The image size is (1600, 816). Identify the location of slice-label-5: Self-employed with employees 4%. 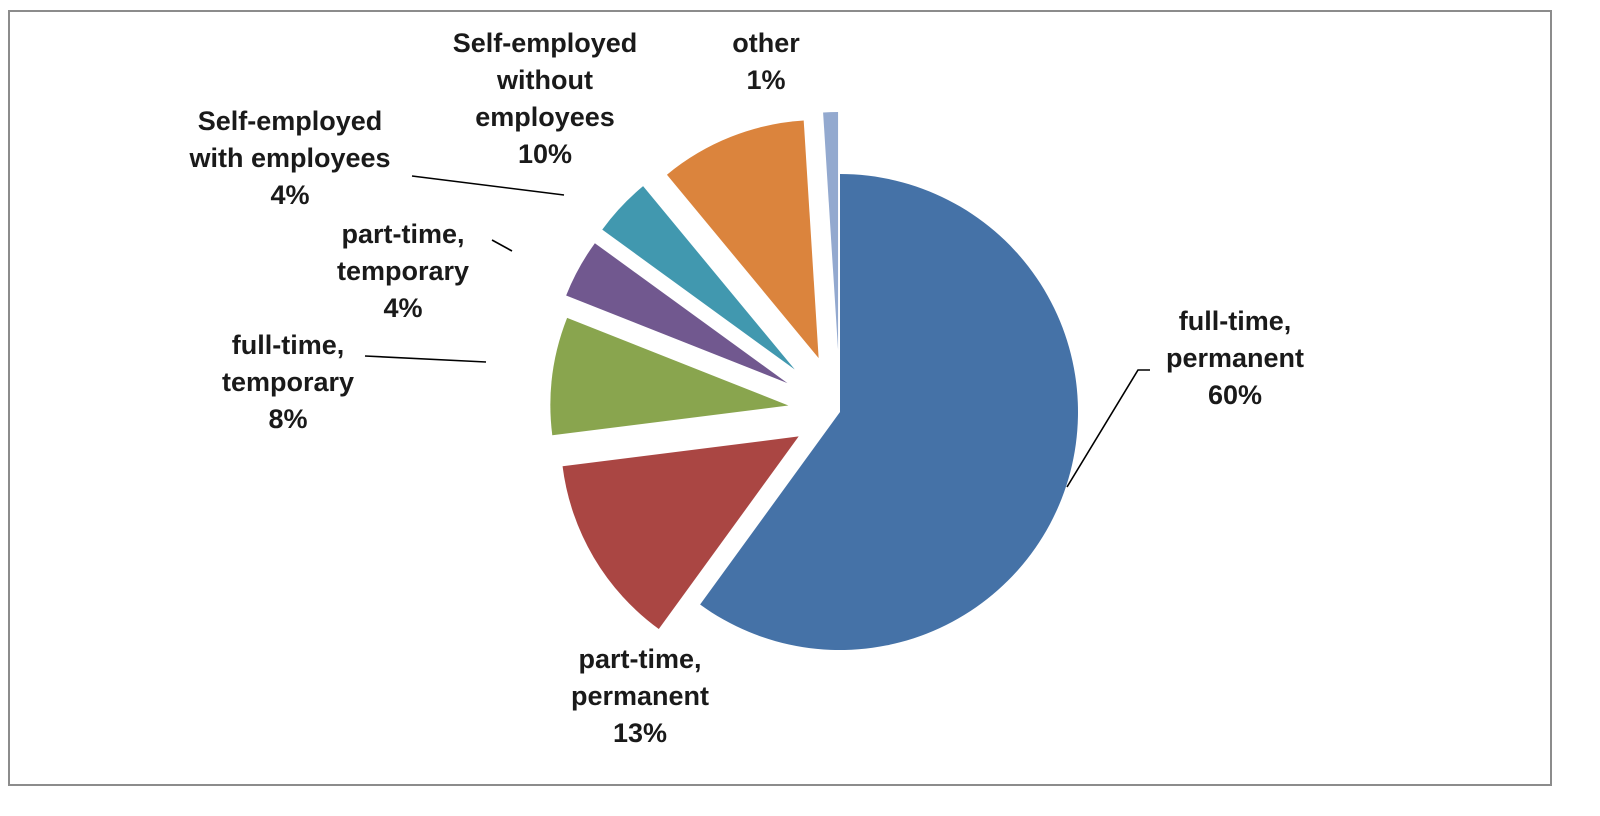
(289, 158).